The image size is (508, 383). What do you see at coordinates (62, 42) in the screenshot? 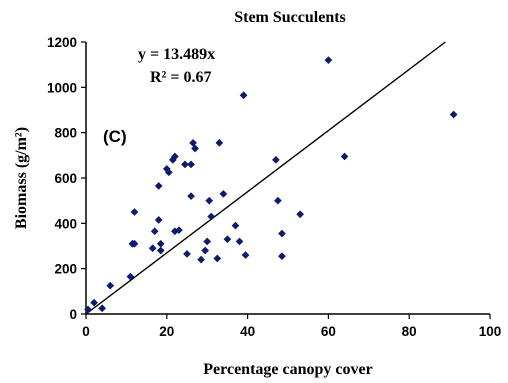
I see `y-tick-label: 1200` at bounding box center [62, 42].